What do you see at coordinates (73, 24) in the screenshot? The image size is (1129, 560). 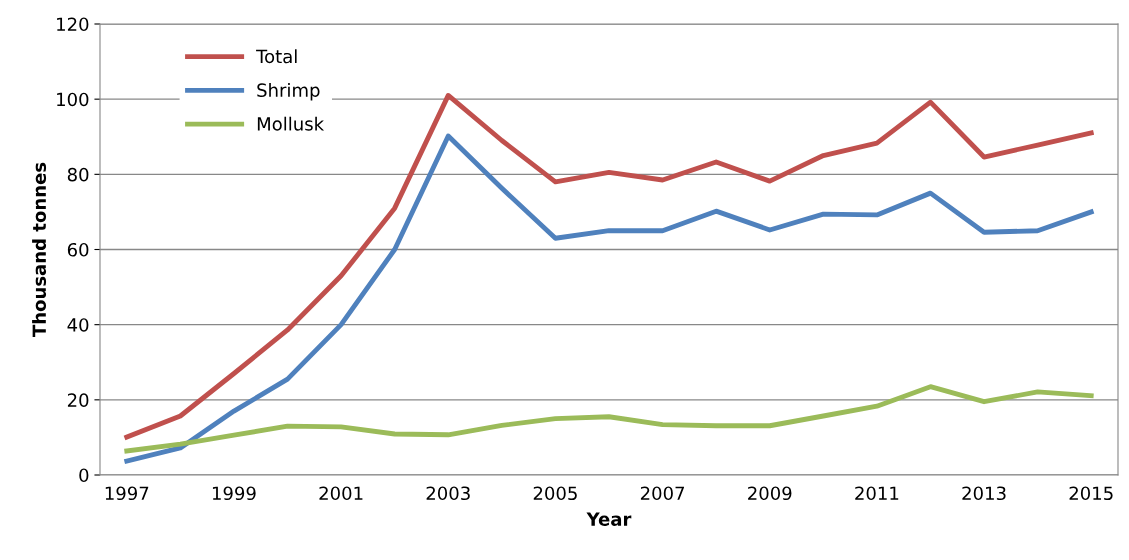 I see `y-tick-label: 120` at bounding box center [73, 24].